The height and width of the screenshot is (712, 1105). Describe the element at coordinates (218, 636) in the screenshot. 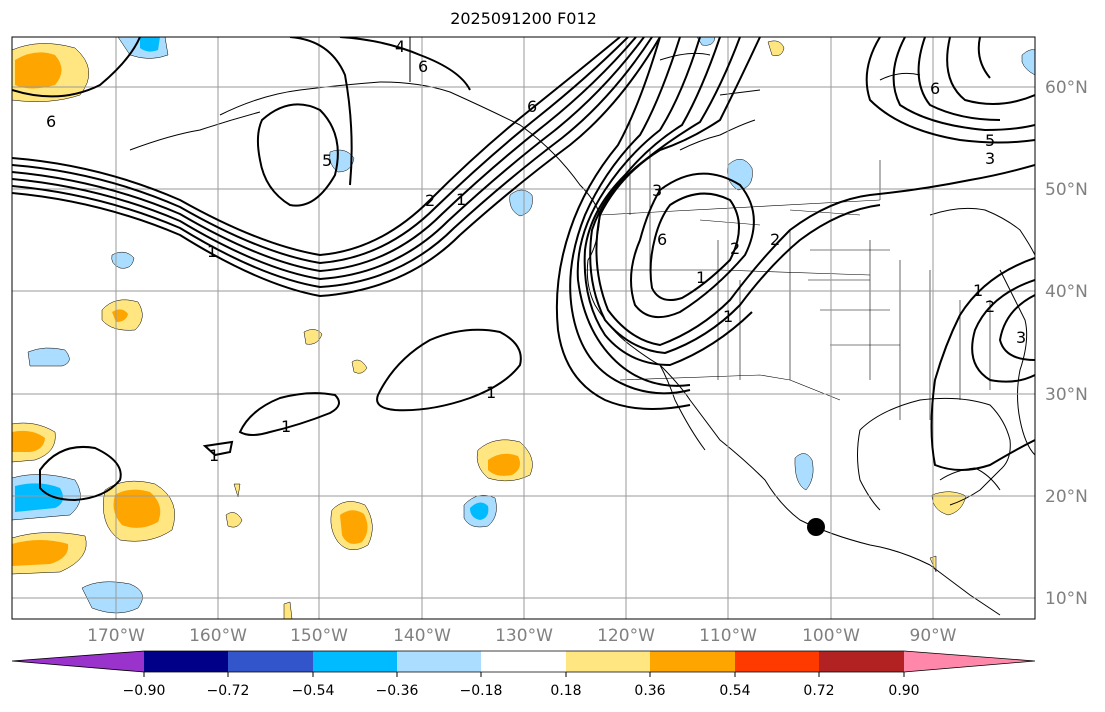

I see `longitude-label: 160°W` at that location.